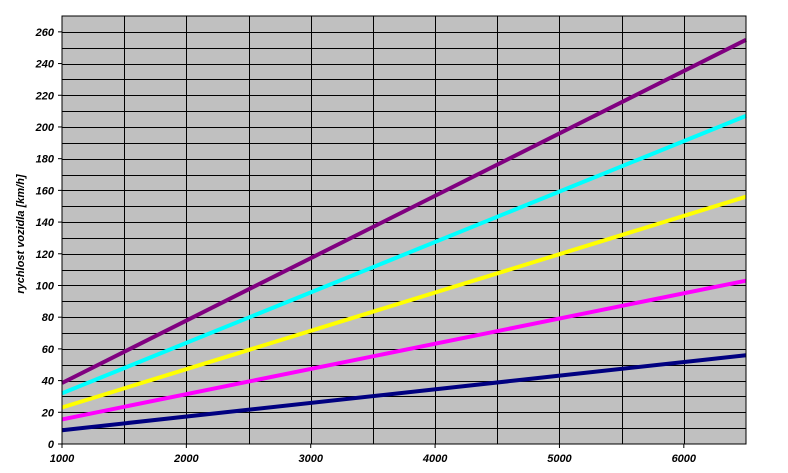  I want to click on x-tick-label: 2000, so click(186, 459).